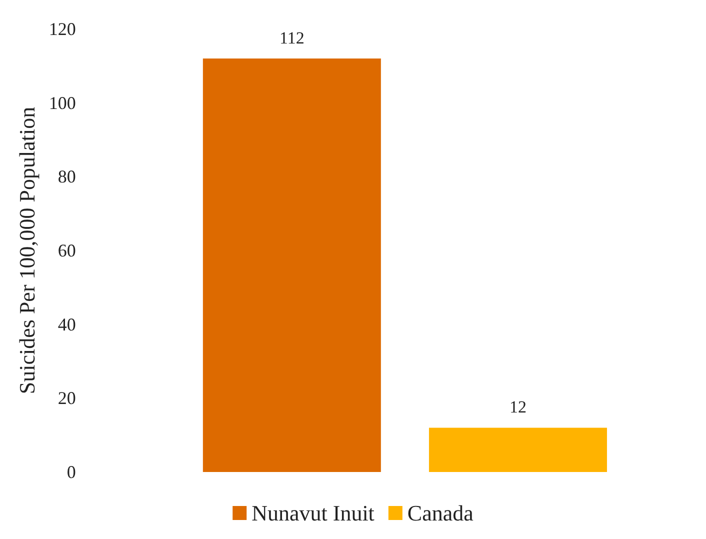 This screenshot has width=706, height=539. Describe the element at coordinates (67, 250) in the screenshot. I see `y-tick-label: 60` at that location.